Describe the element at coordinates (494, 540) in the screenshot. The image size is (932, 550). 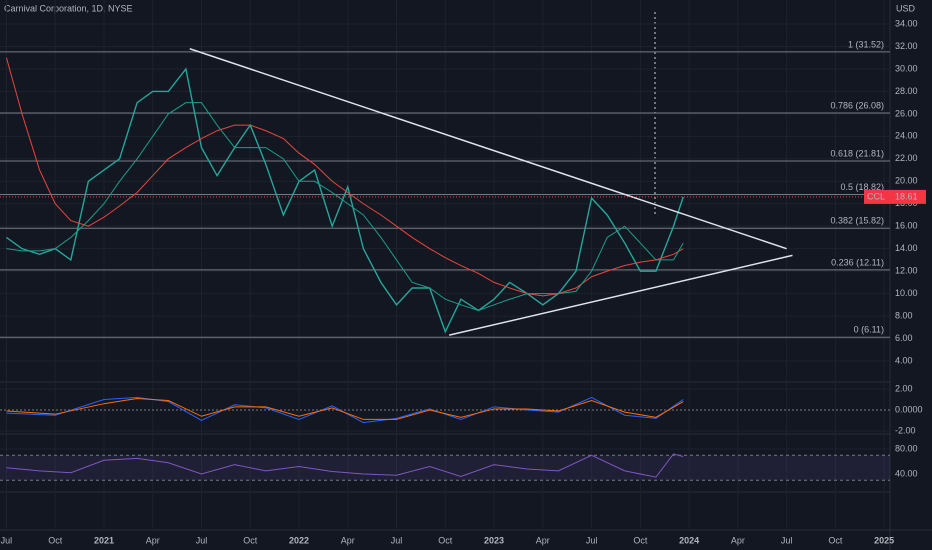
I see `x-tick-label: 2023` at that location.